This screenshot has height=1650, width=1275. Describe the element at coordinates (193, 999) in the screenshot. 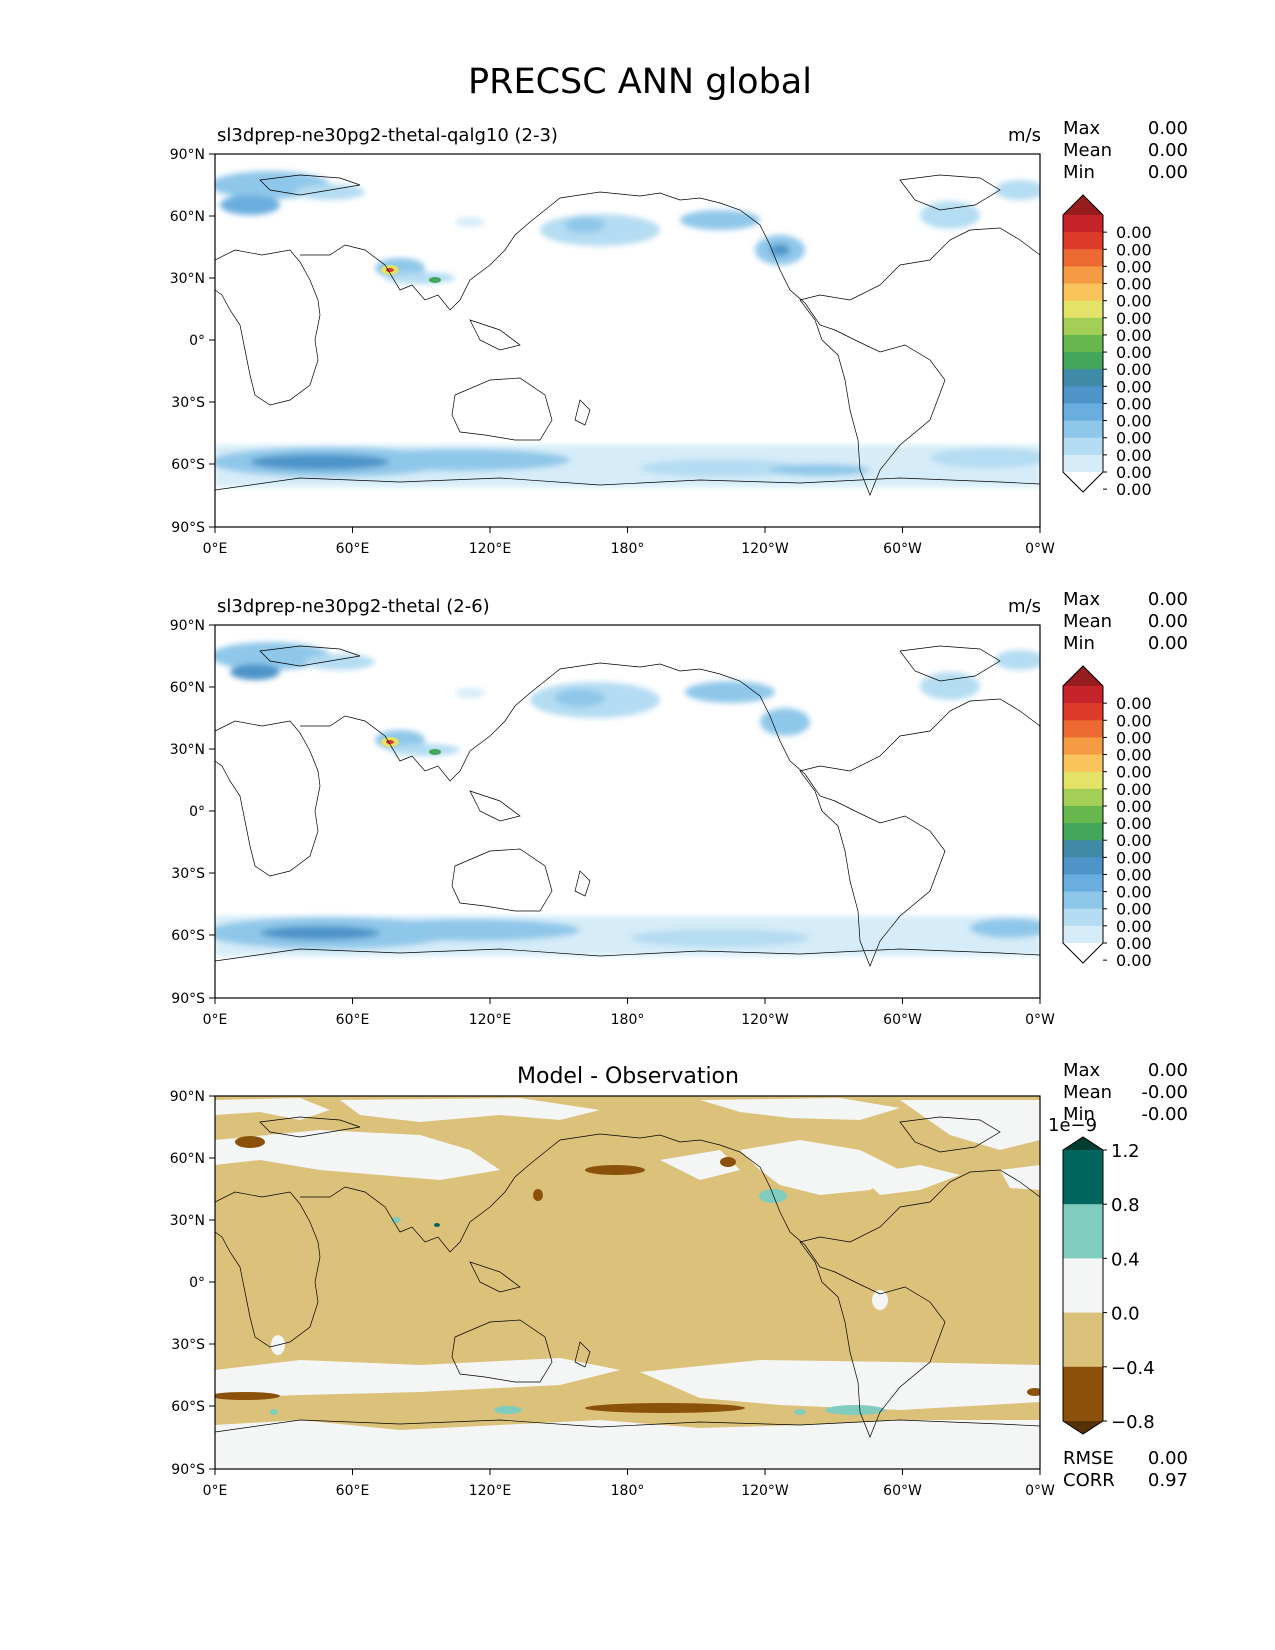

I see `lat-tick: 90°S` at that location.